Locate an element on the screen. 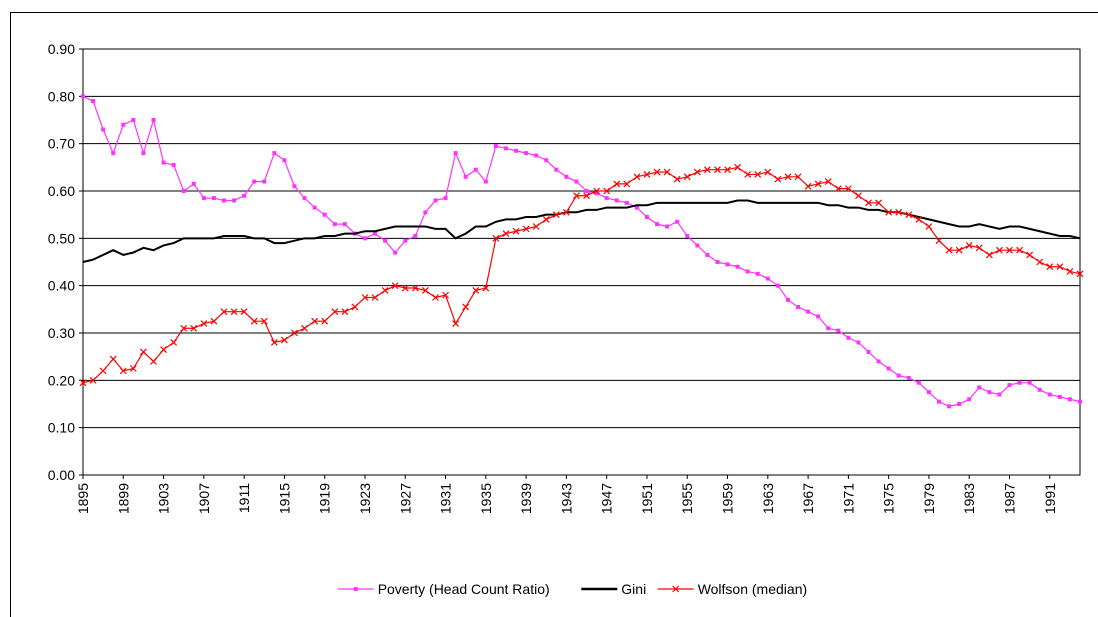 The image size is (1098, 617). x-tick-label: 1903 is located at coordinates (164, 498).